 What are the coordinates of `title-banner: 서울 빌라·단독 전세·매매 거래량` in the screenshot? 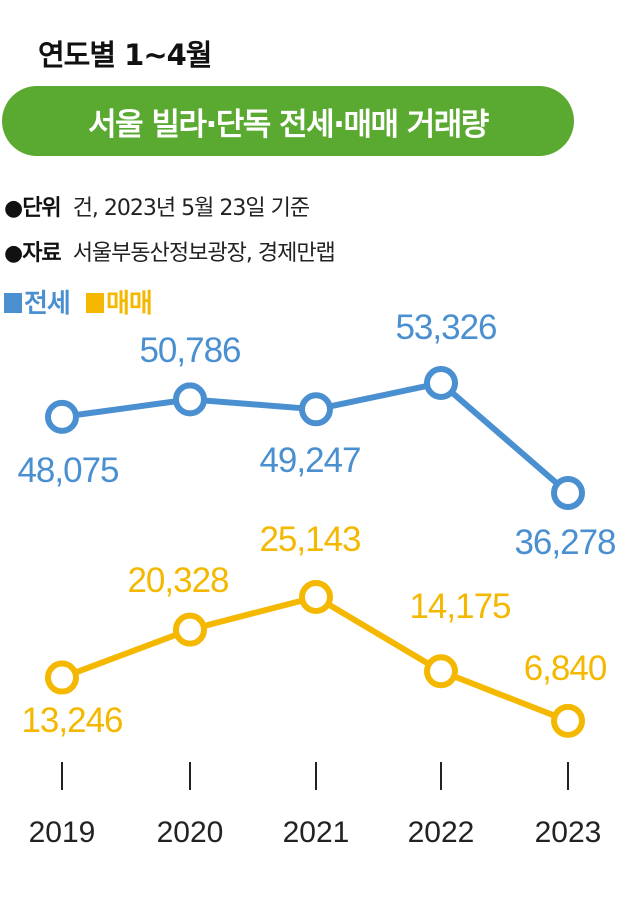 It's located at (288, 121).